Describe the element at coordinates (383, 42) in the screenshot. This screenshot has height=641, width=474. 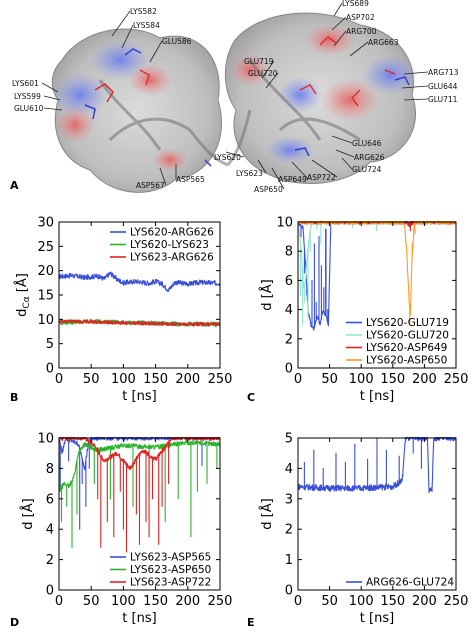
I see `residue-label: ARG663` at that location.